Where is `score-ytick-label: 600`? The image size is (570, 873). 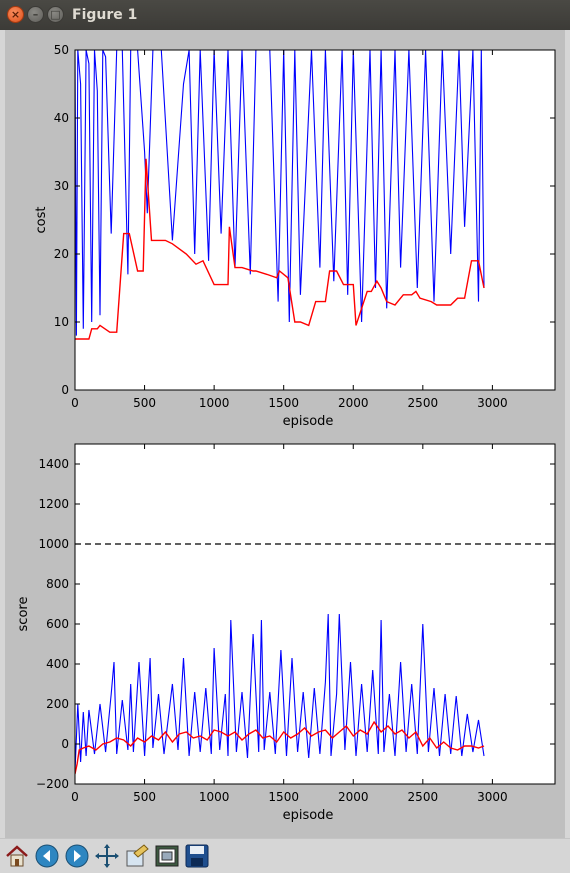
score-ytick-label: 600 is located at coordinates (57, 624).